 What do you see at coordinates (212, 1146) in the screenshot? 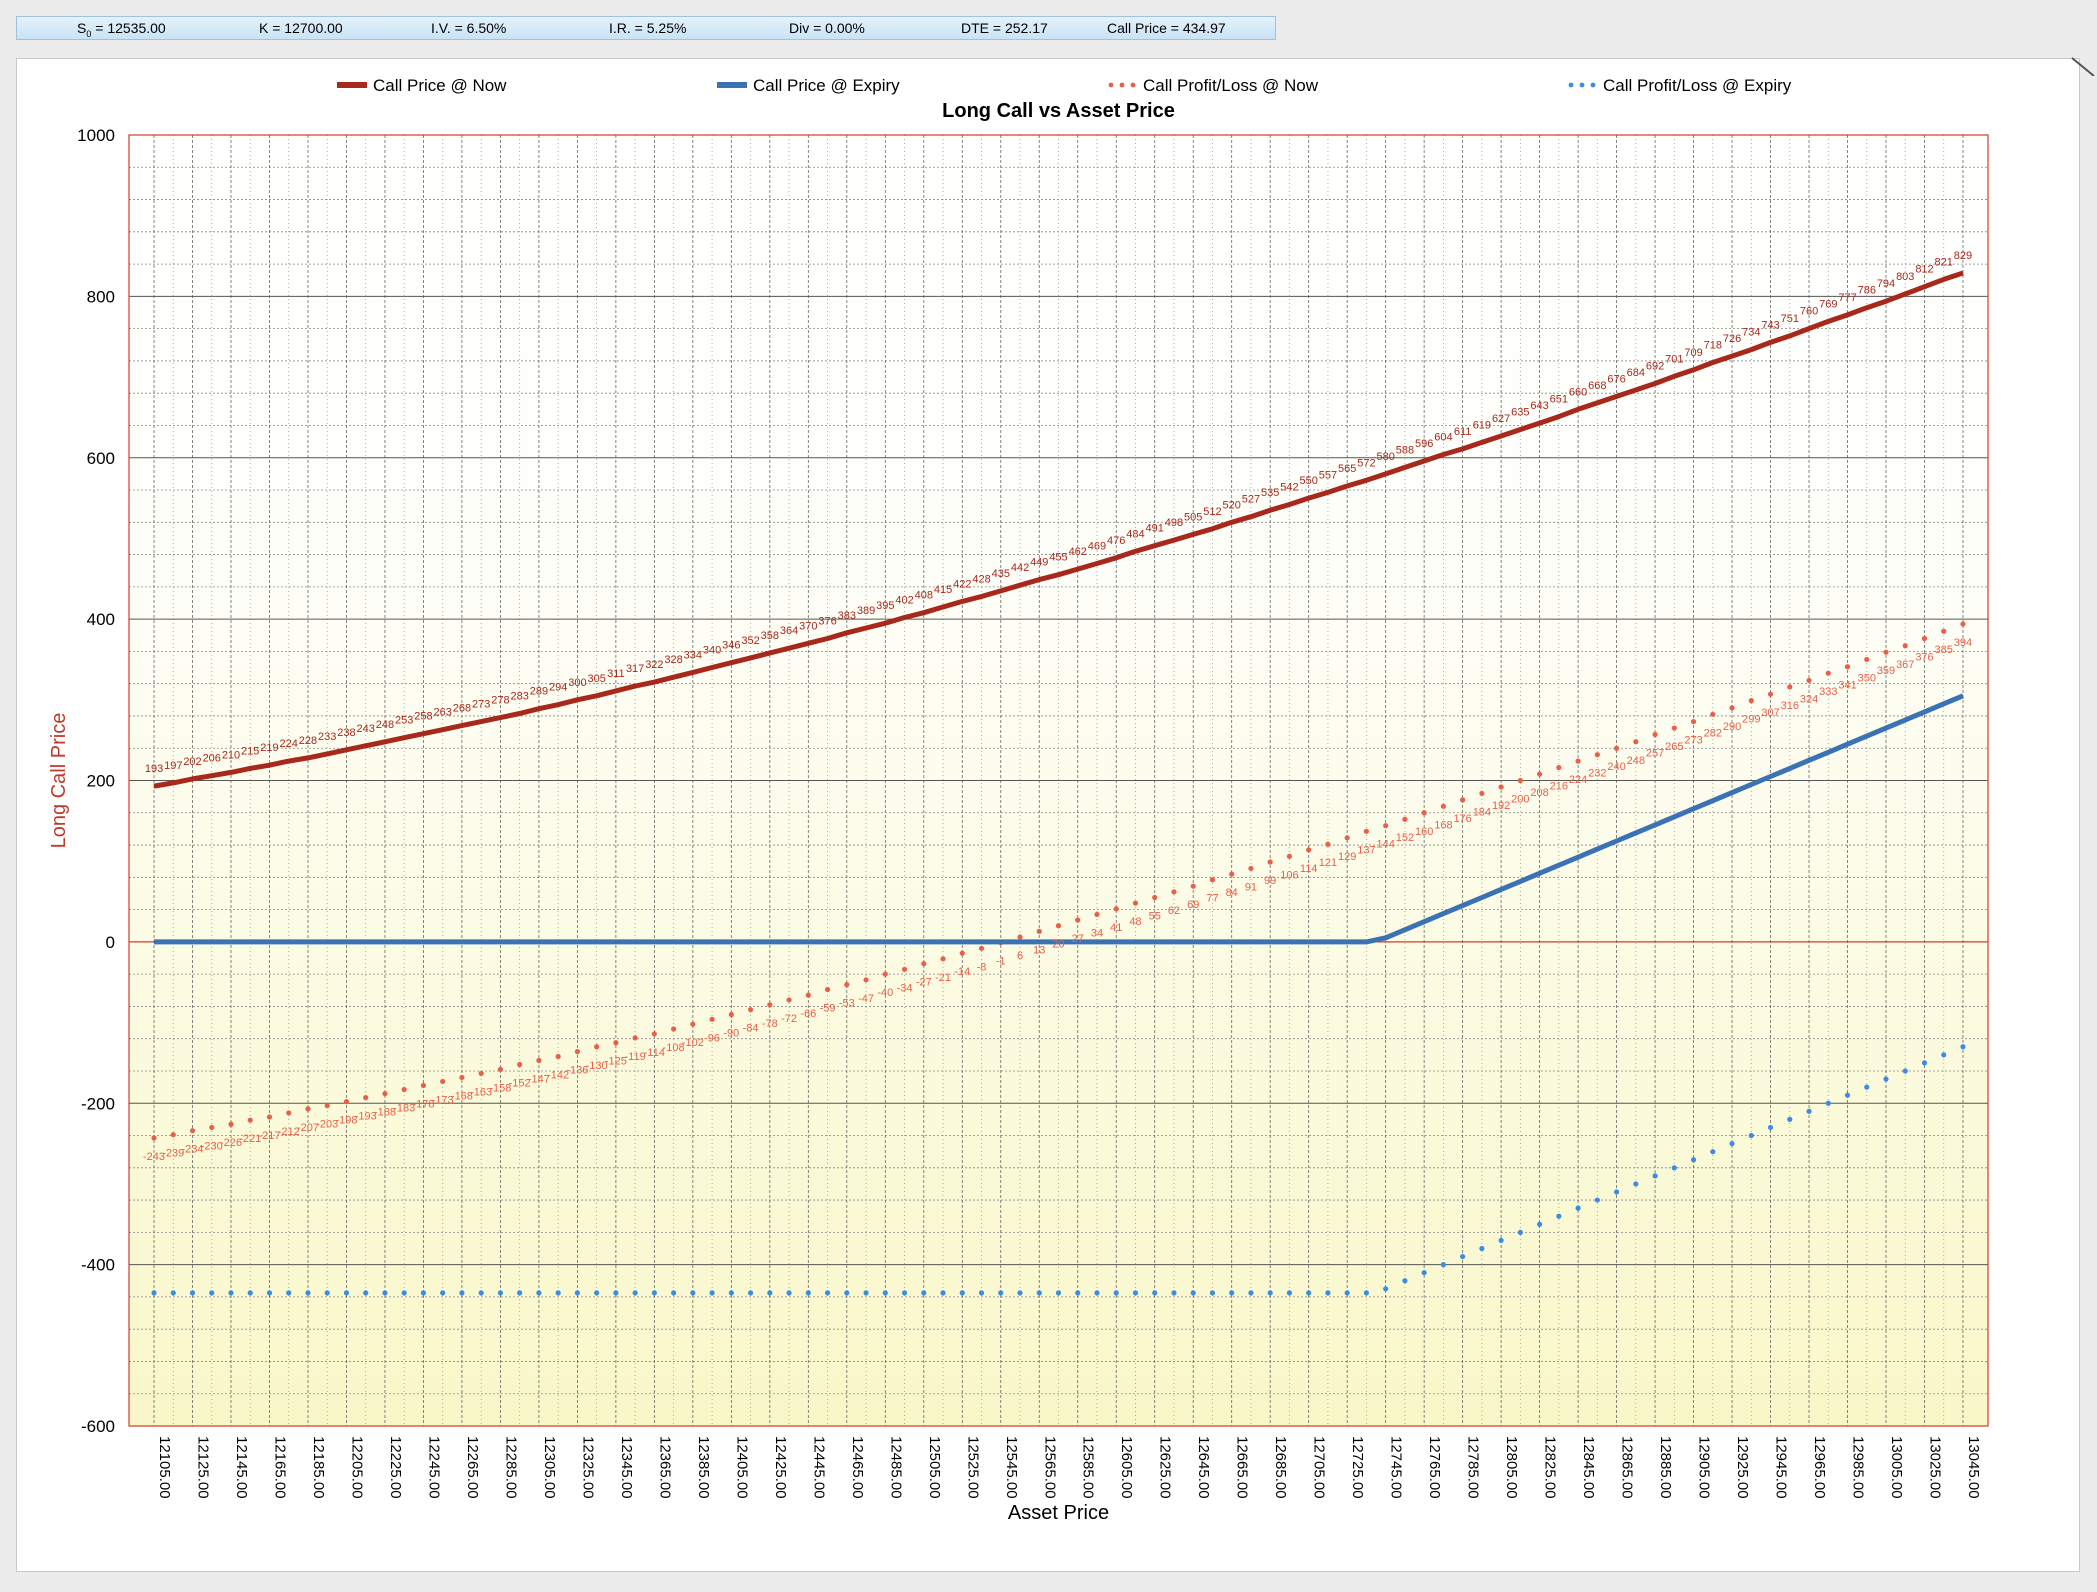
I see `pl-now-data-label: -230` at bounding box center [212, 1146].